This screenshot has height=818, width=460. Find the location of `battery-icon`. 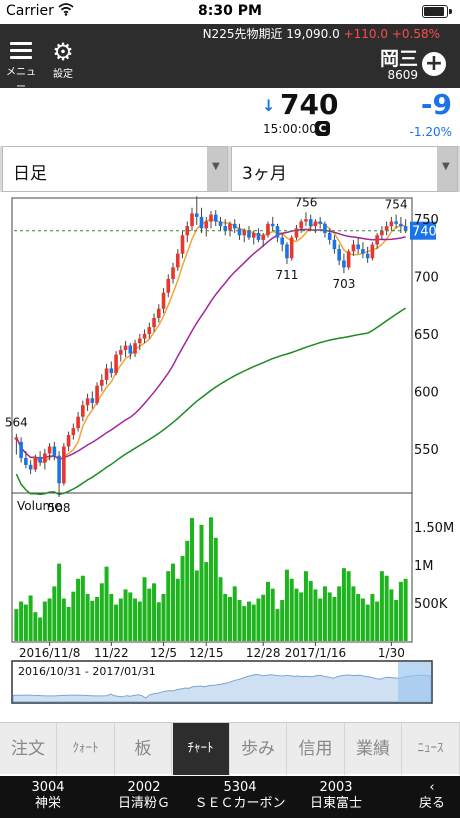

battery-icon is located at coordinates (437, 11).